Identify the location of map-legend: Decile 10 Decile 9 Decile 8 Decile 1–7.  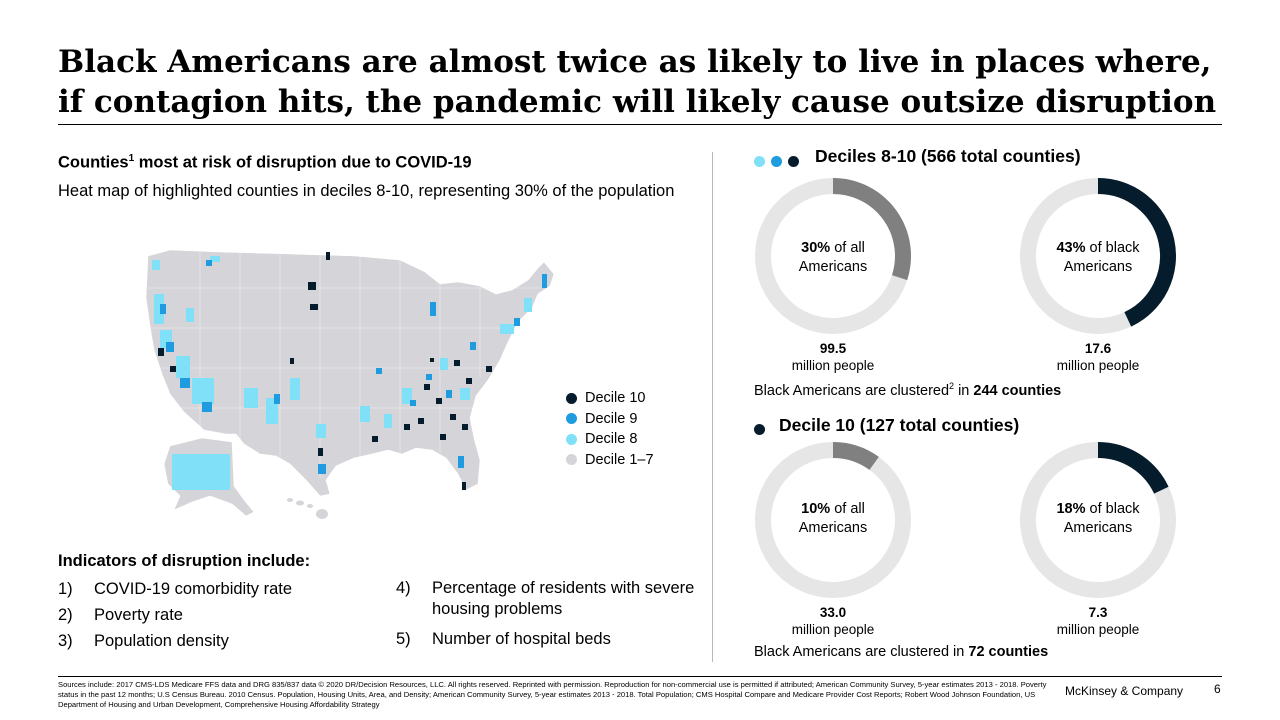
(610, 429).